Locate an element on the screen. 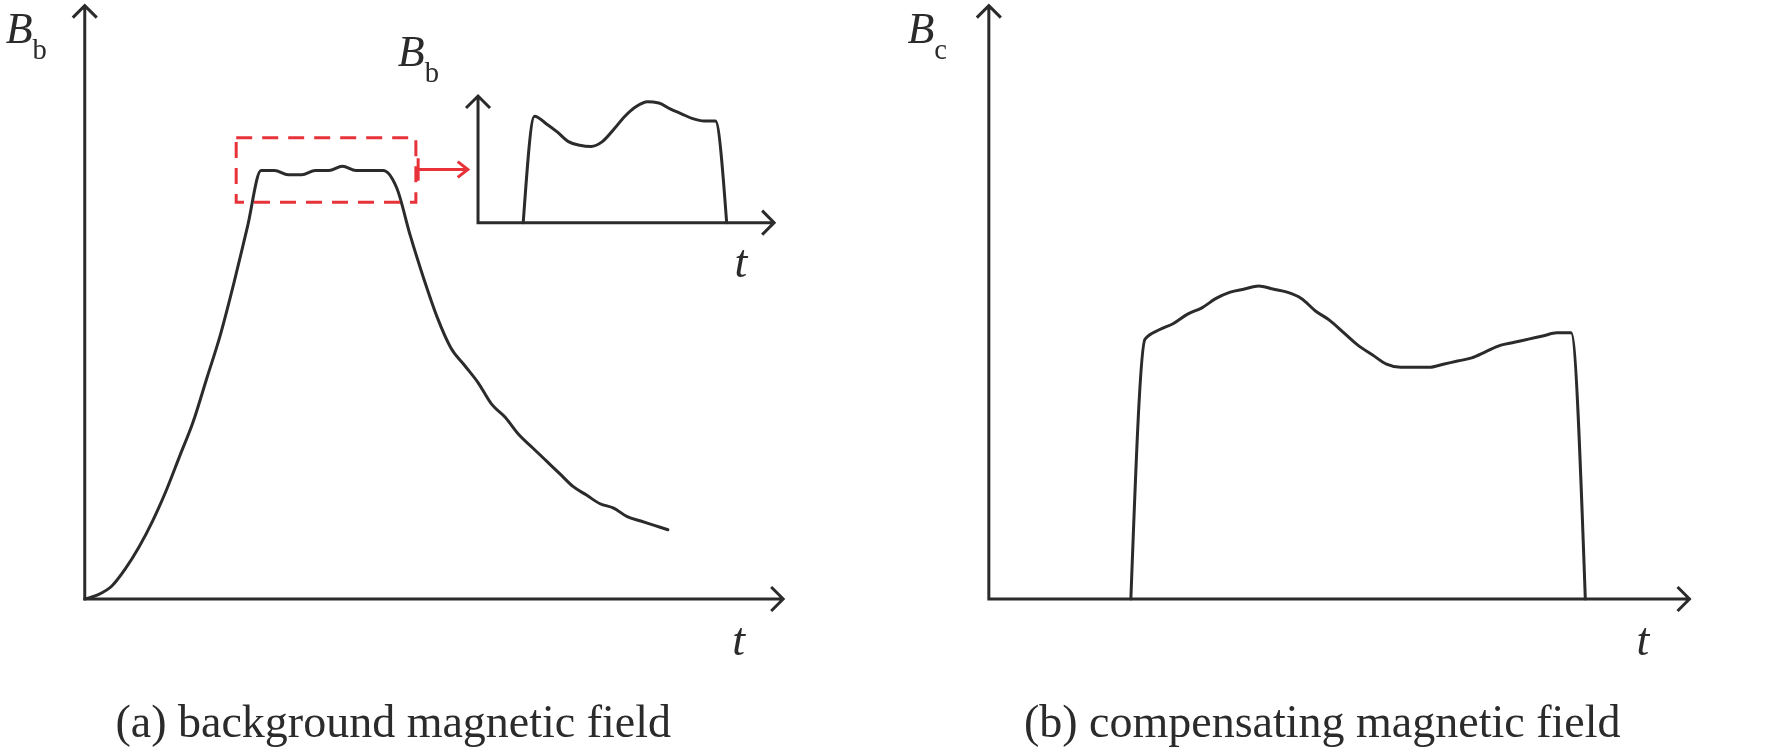  y-axis-title: B$_{c}$ is located at coordinates (927, 34).